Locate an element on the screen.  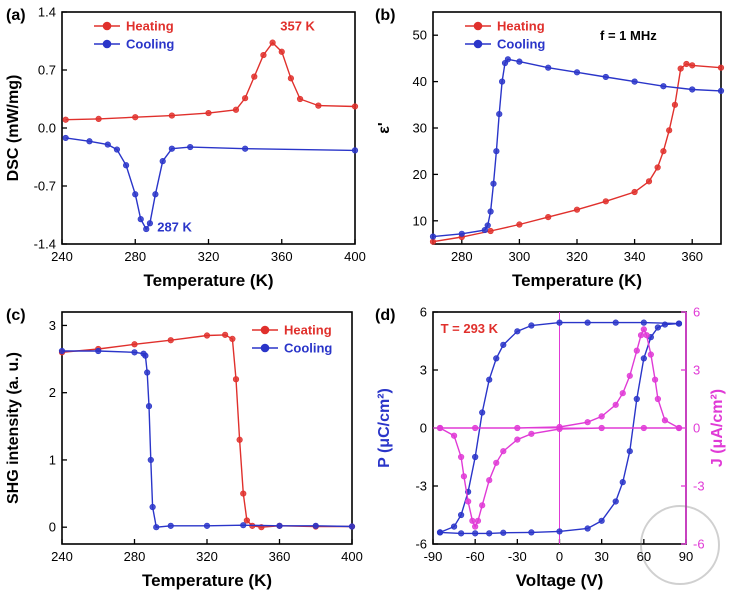
legend-marker-c is located at coordinates (265, 330).